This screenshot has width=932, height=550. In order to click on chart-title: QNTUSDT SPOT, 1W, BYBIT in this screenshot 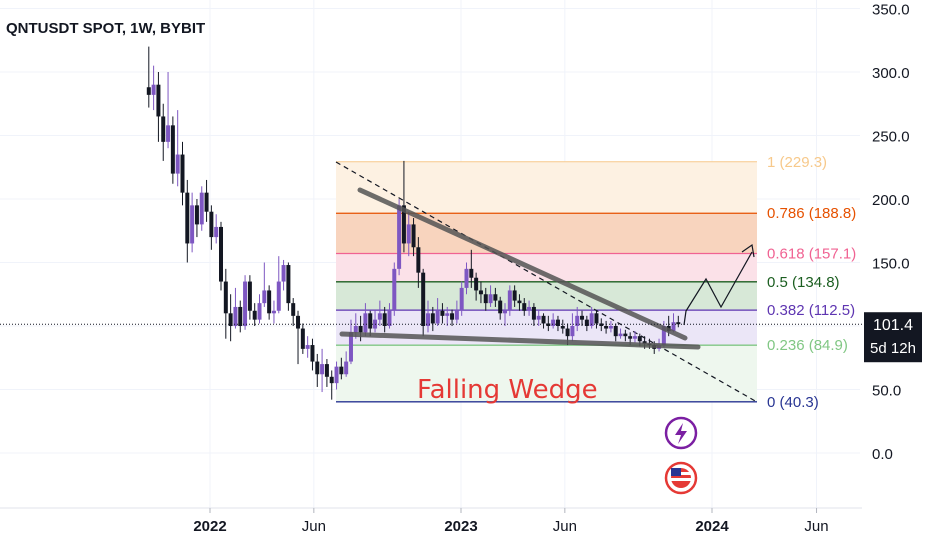, I will do `click(106, 28)`.